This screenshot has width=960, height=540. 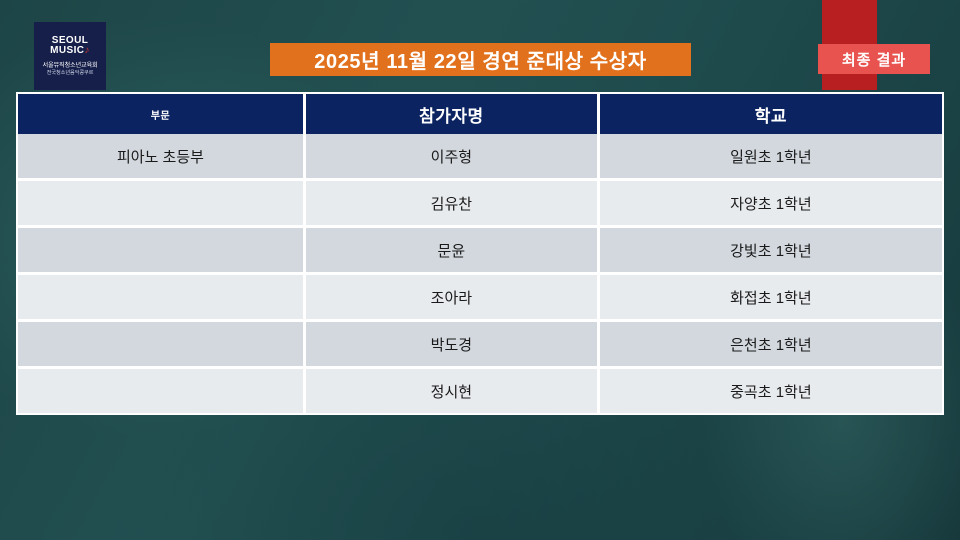 I want to click on column-header-name: 참가자명, so click(x=452, y=114).